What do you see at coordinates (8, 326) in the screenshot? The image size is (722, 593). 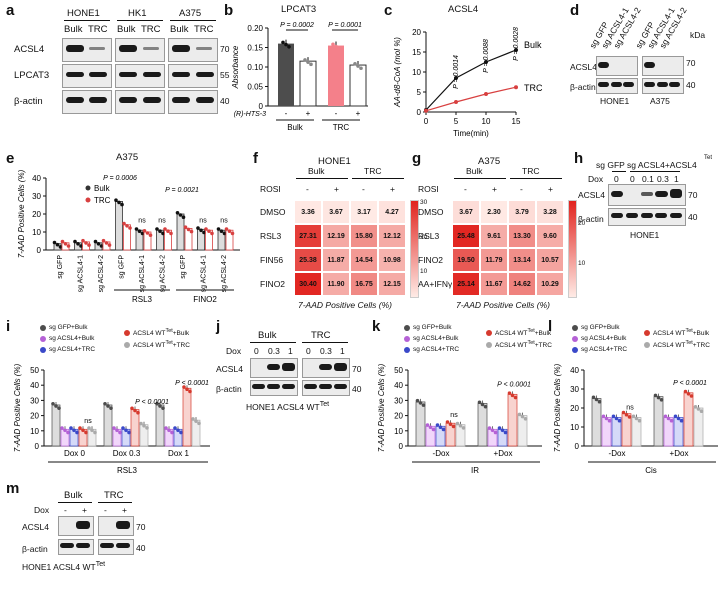 I see `panel-label-i: i` at bounding box center [8, 326].